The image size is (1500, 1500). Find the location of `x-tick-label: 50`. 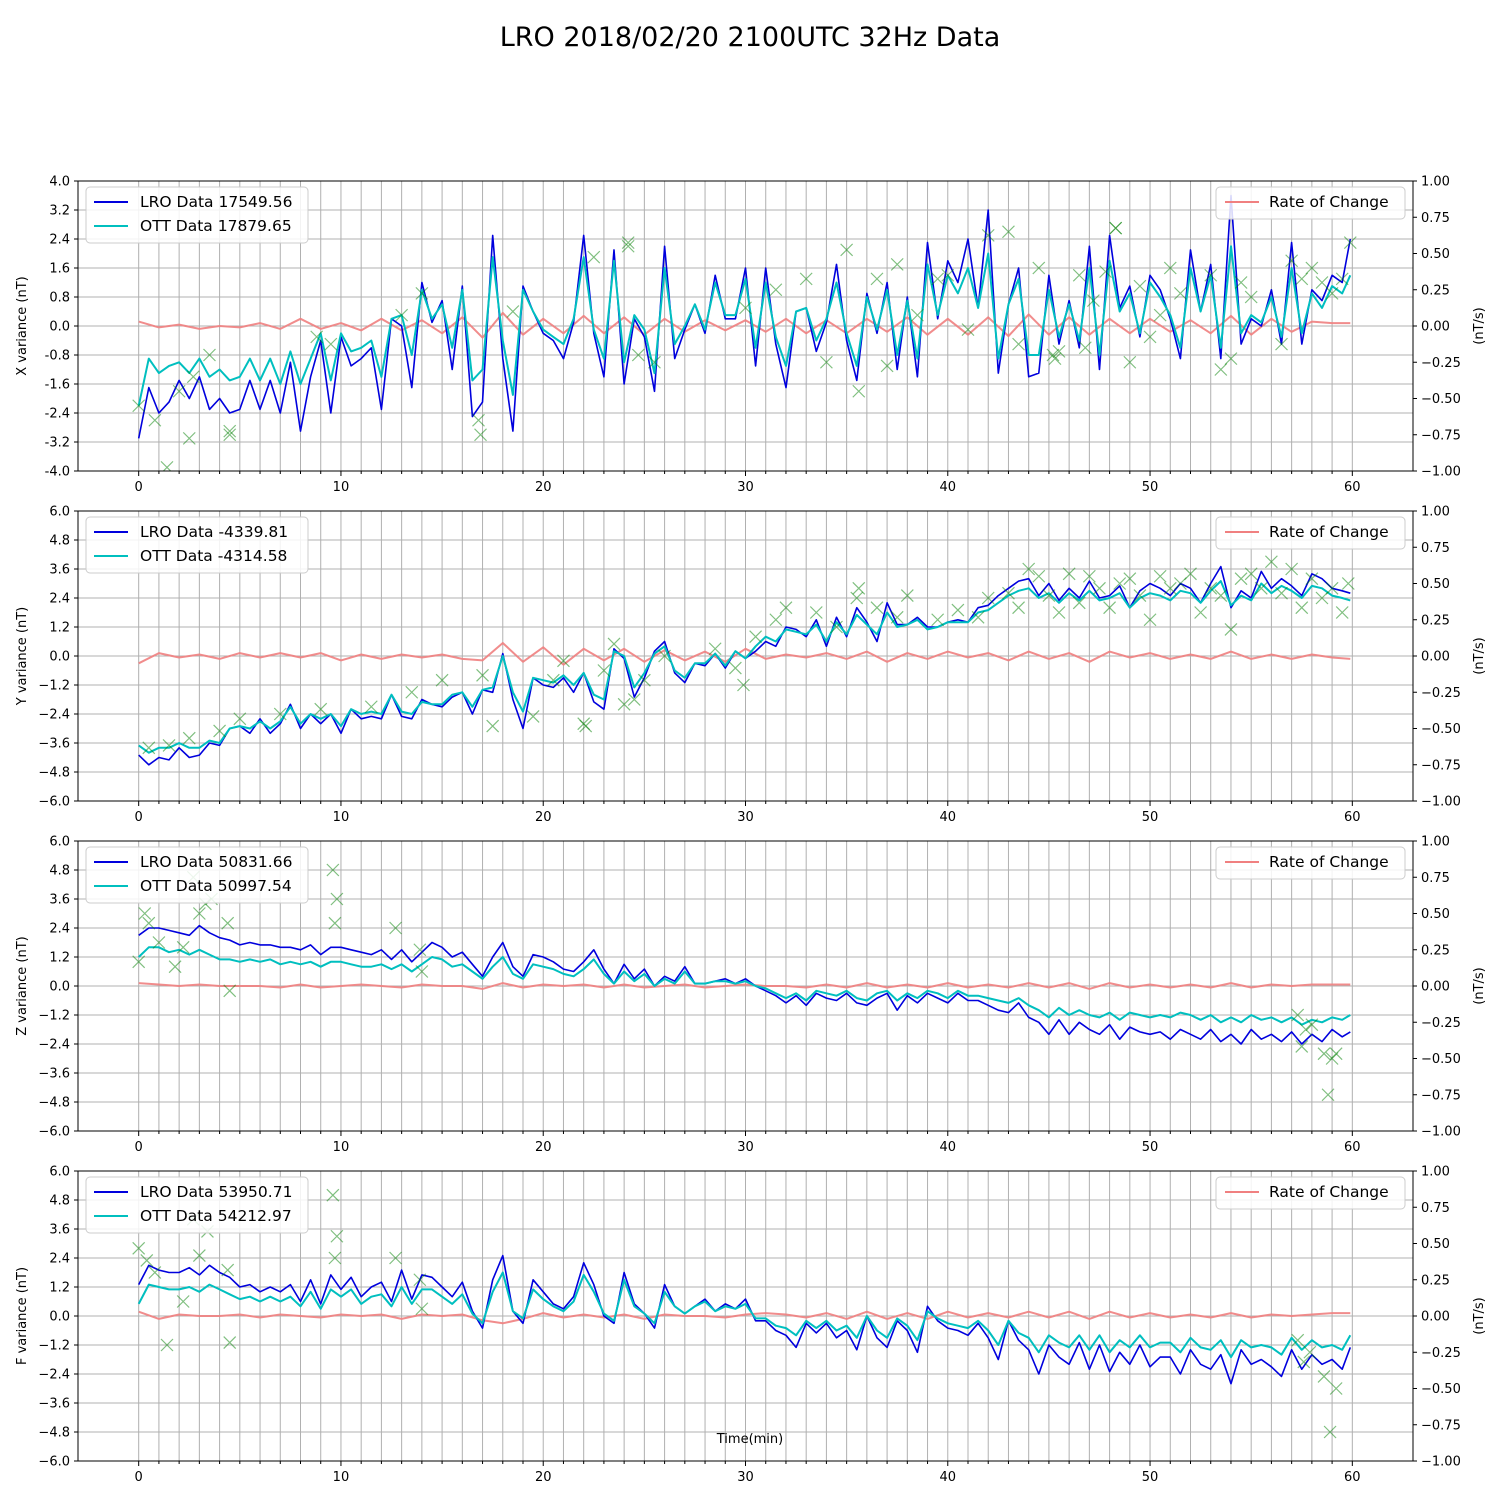

x-tick-label: 50 is located at coordinates (1150, 487).